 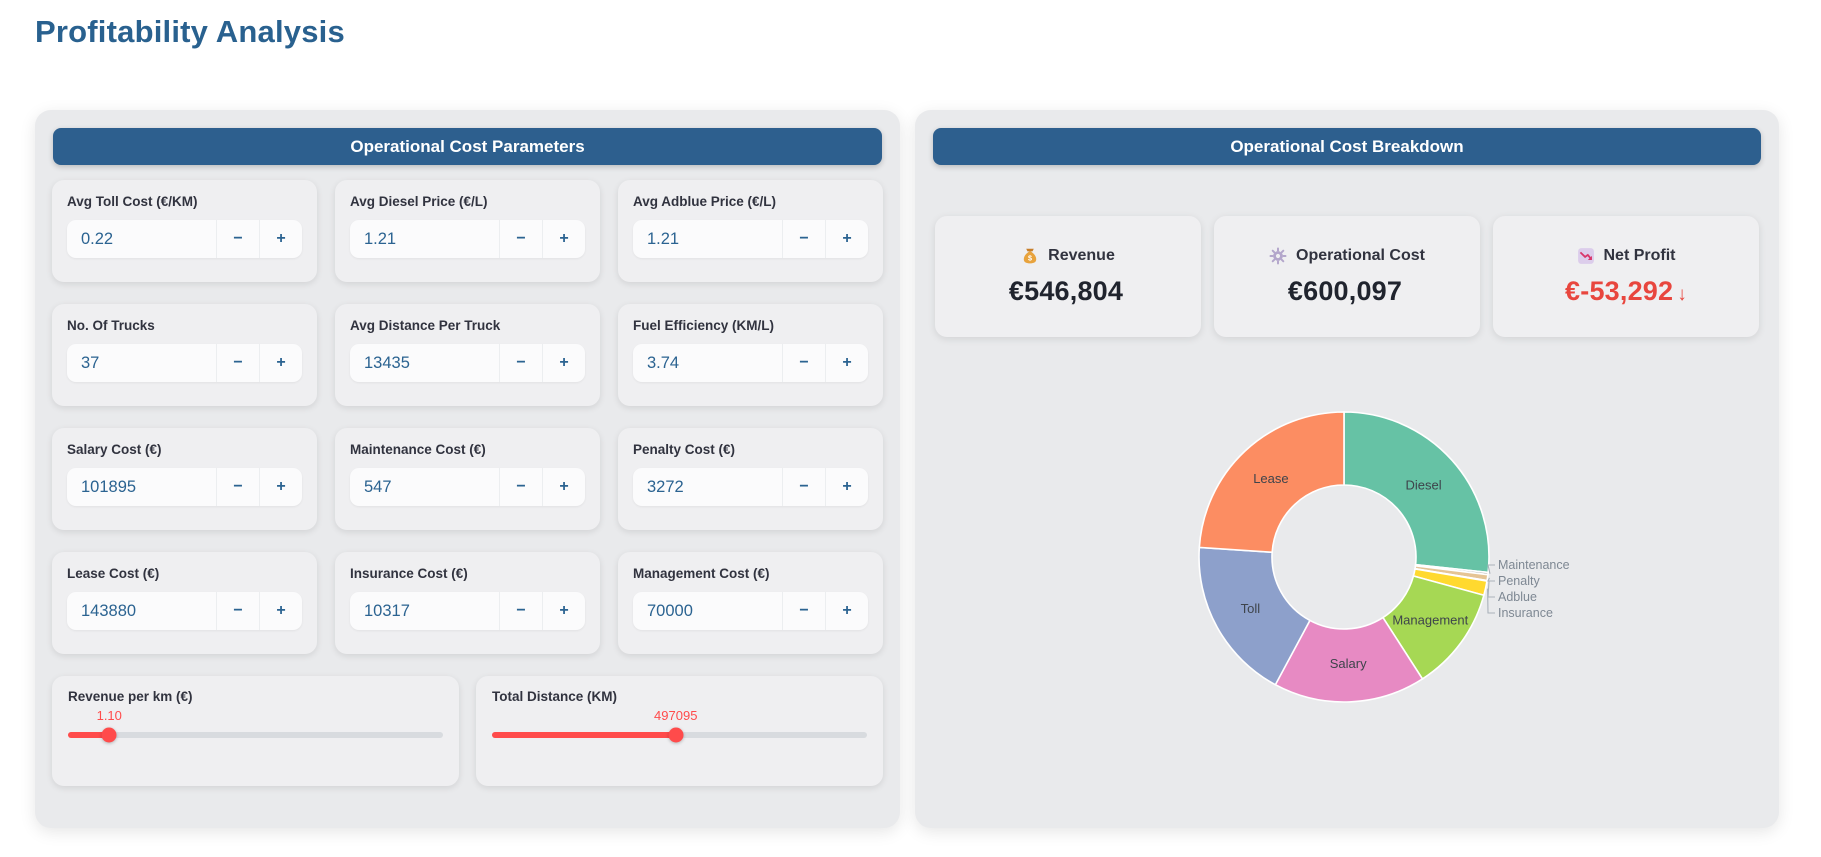 I want to click on slice-label-salary: Salary, so click(x=1348, y=663).